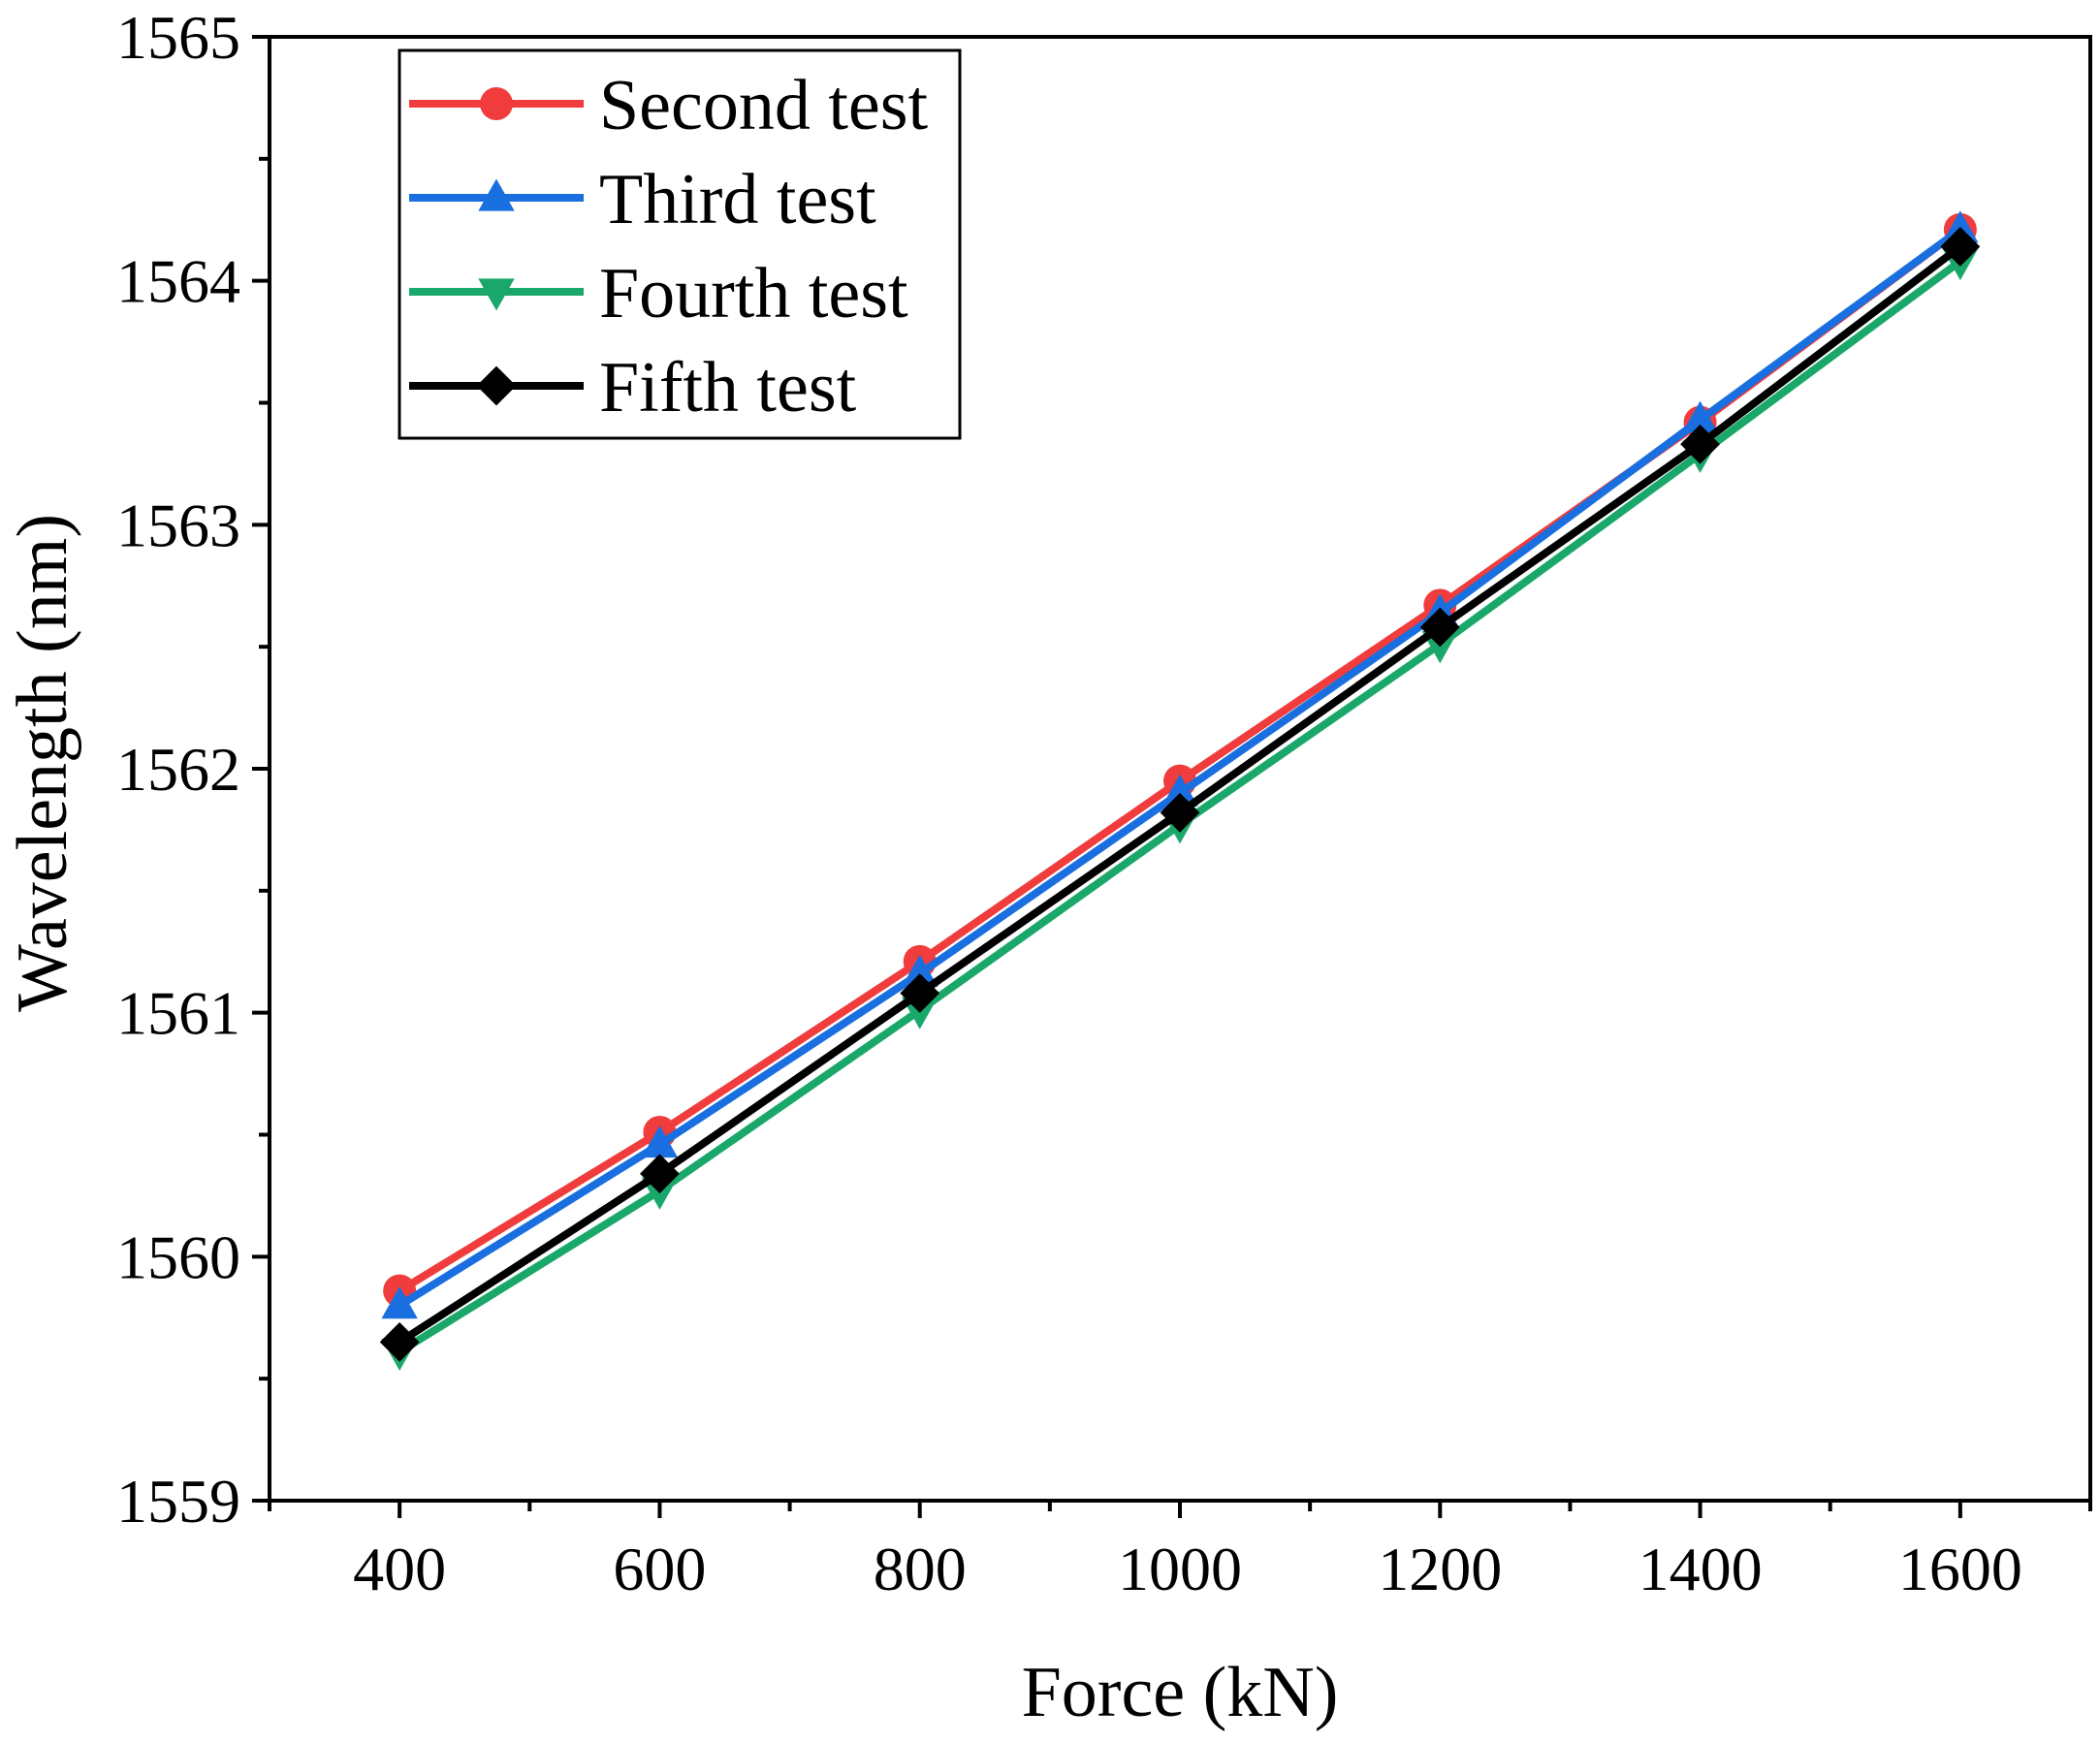 The width and height of the screenshot is (2100, 1743). I want to click on y-tick-label: 1564, so click(178, 281).